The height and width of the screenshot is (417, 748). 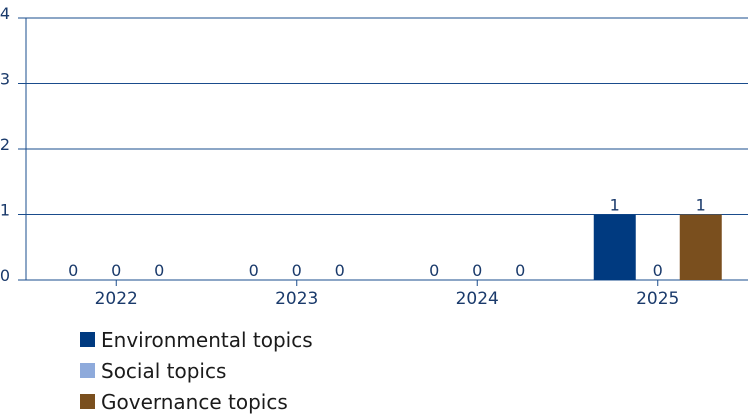 I want to click on legend-item-governance: Governance topics, so click(x=196, y=401).